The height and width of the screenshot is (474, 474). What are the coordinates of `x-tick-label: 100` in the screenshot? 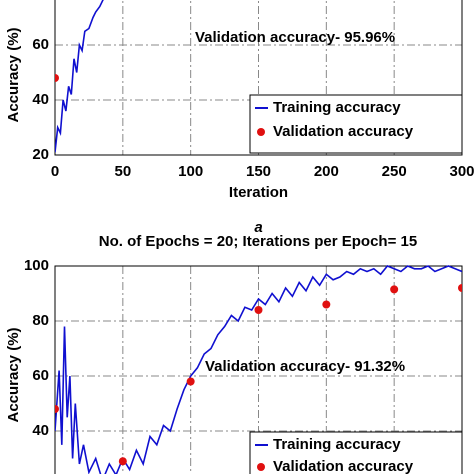 It's located at (190, 171).